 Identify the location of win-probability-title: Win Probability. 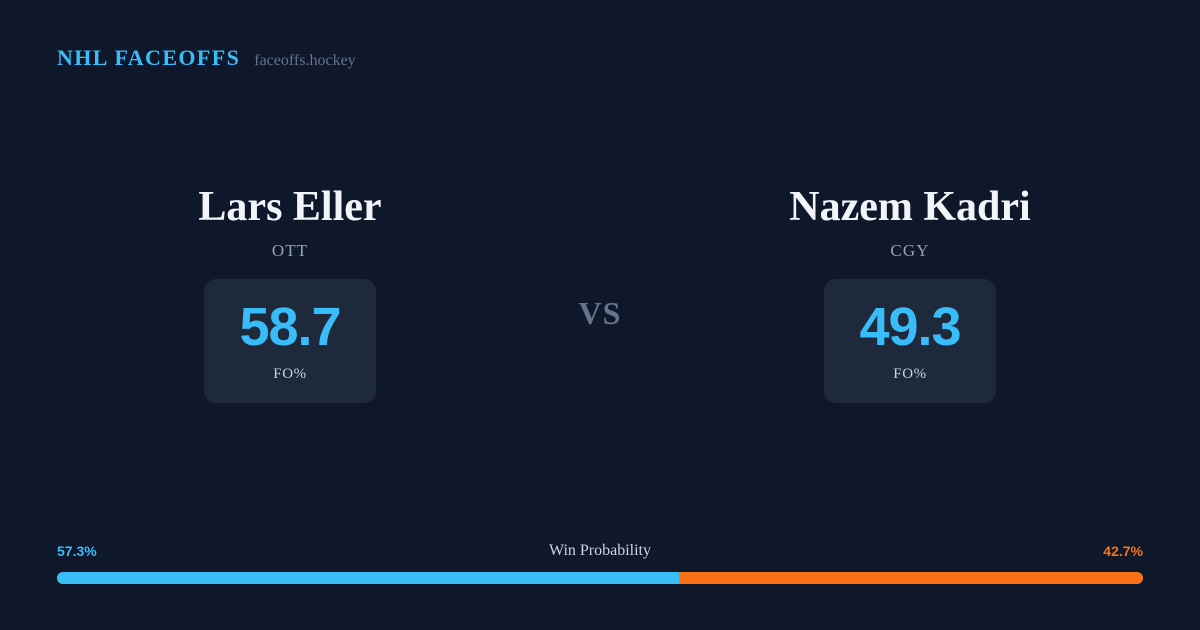
(599, 550).